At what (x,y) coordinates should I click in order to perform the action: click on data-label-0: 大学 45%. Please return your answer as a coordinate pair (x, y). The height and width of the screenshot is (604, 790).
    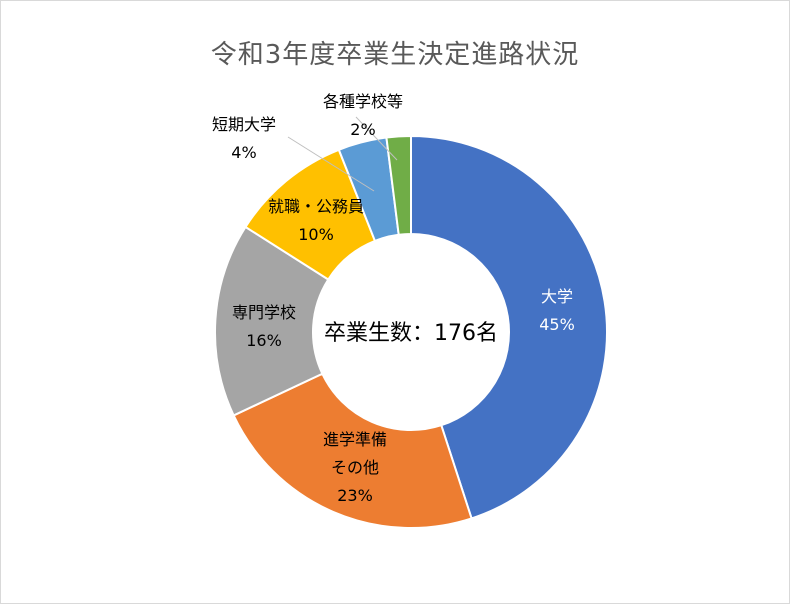
    Looking at the image, I should click on (557, 310).